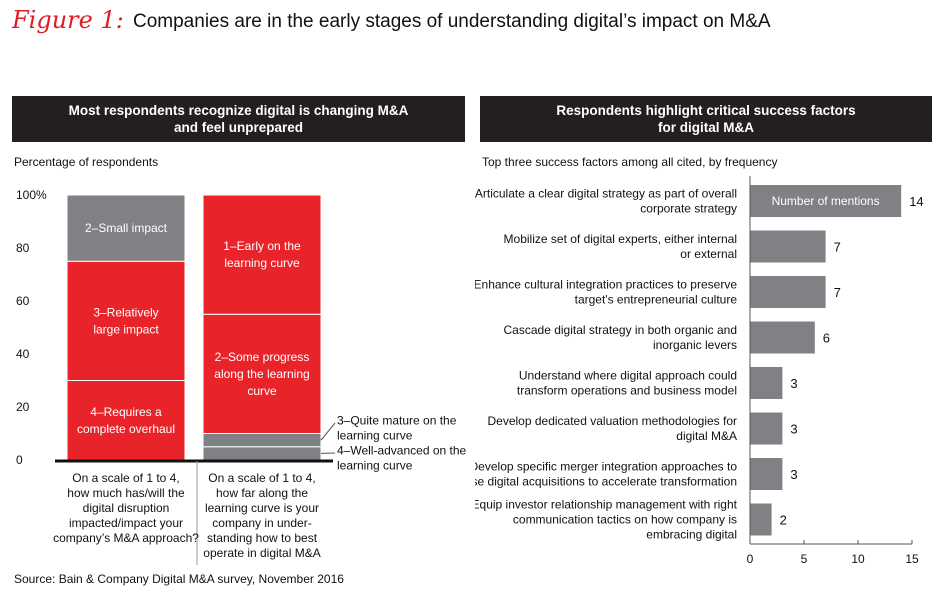 The height and width of the screenshot is (595, 950). I want to click on right-header-line2: for digital M&A, so click(705, 127).